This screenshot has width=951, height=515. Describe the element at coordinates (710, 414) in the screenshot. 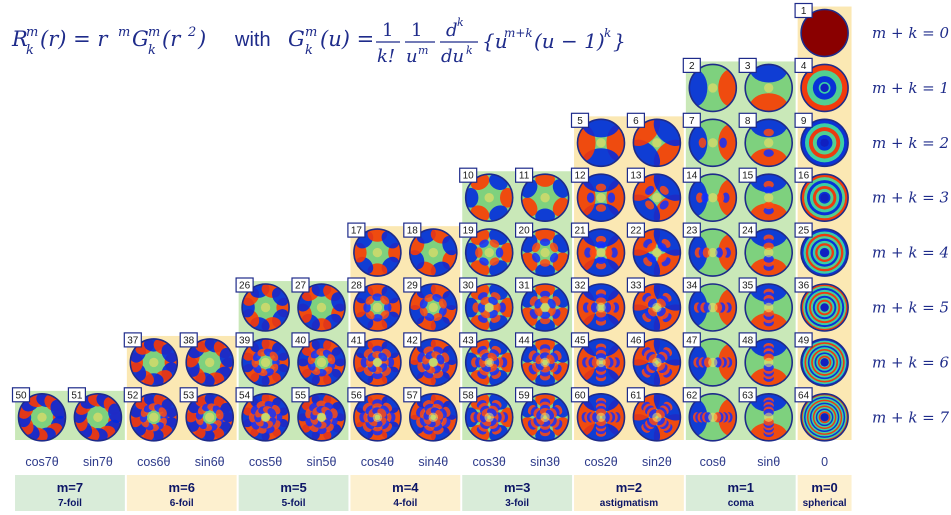

I see `zernike-cell-62: 62` at that location.